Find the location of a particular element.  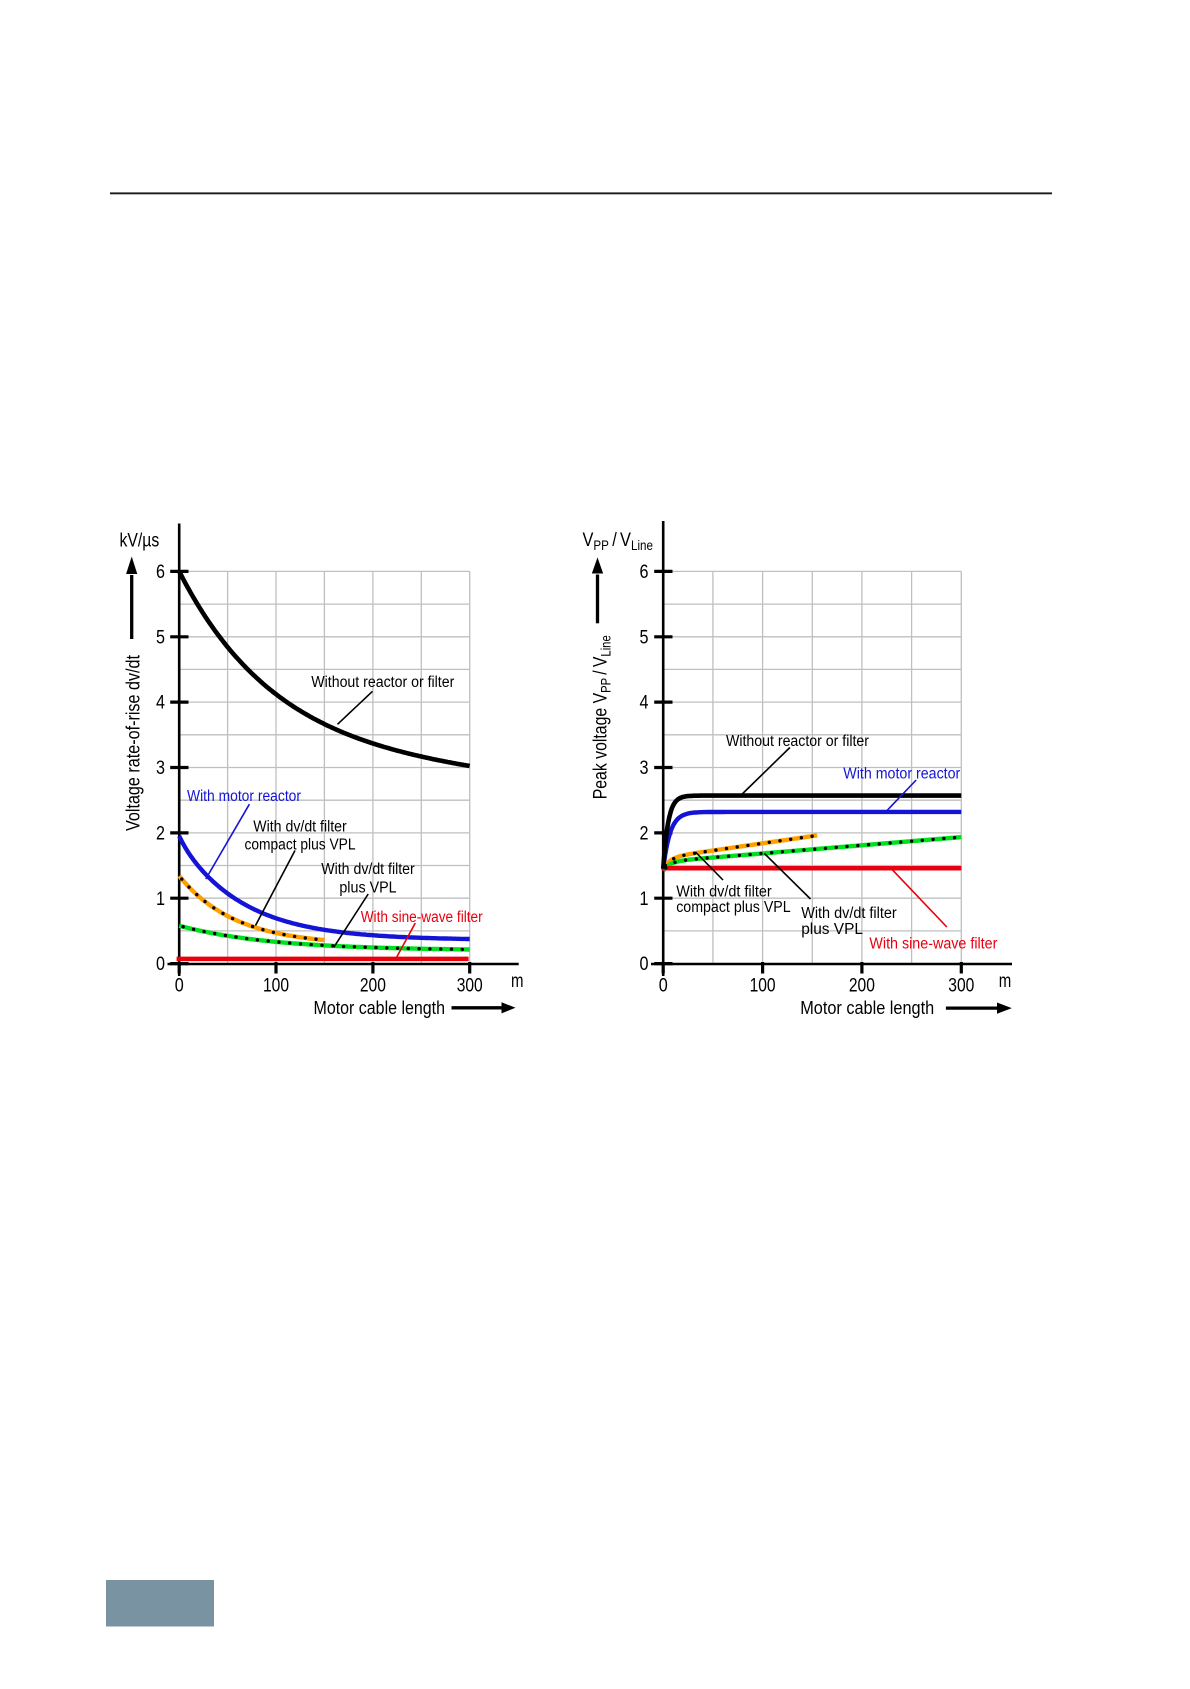

svg-text: Voltage rate-of-rise dv/dt is located at coordinates (134, 742).